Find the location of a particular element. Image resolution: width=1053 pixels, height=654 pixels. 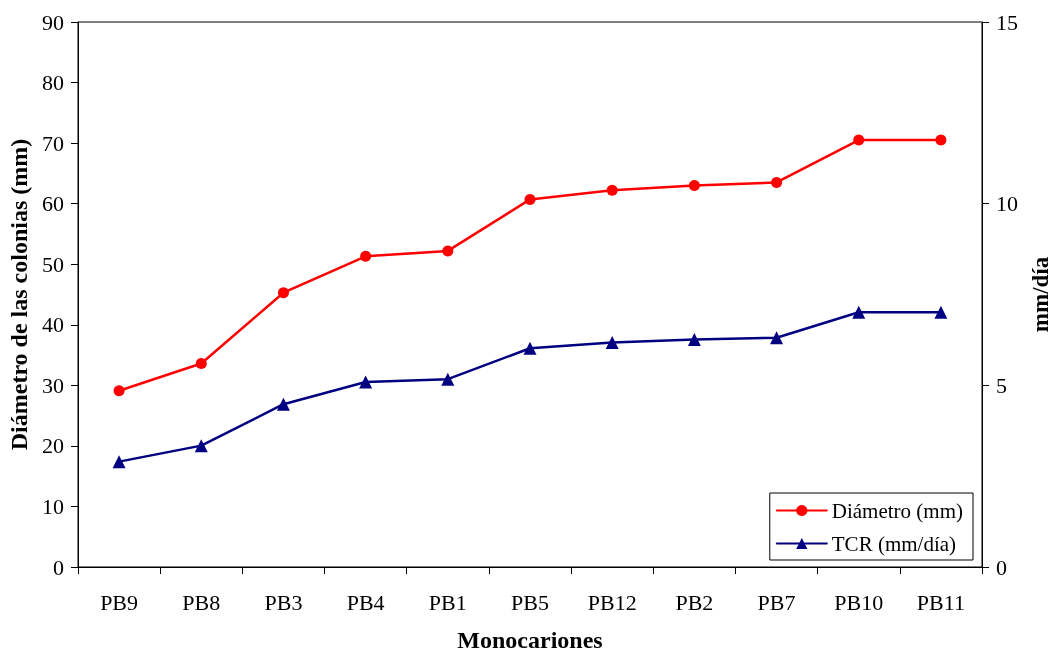

y-axis-title: Diámetro de las colonias (mm) is located at coordinates (19, 294).